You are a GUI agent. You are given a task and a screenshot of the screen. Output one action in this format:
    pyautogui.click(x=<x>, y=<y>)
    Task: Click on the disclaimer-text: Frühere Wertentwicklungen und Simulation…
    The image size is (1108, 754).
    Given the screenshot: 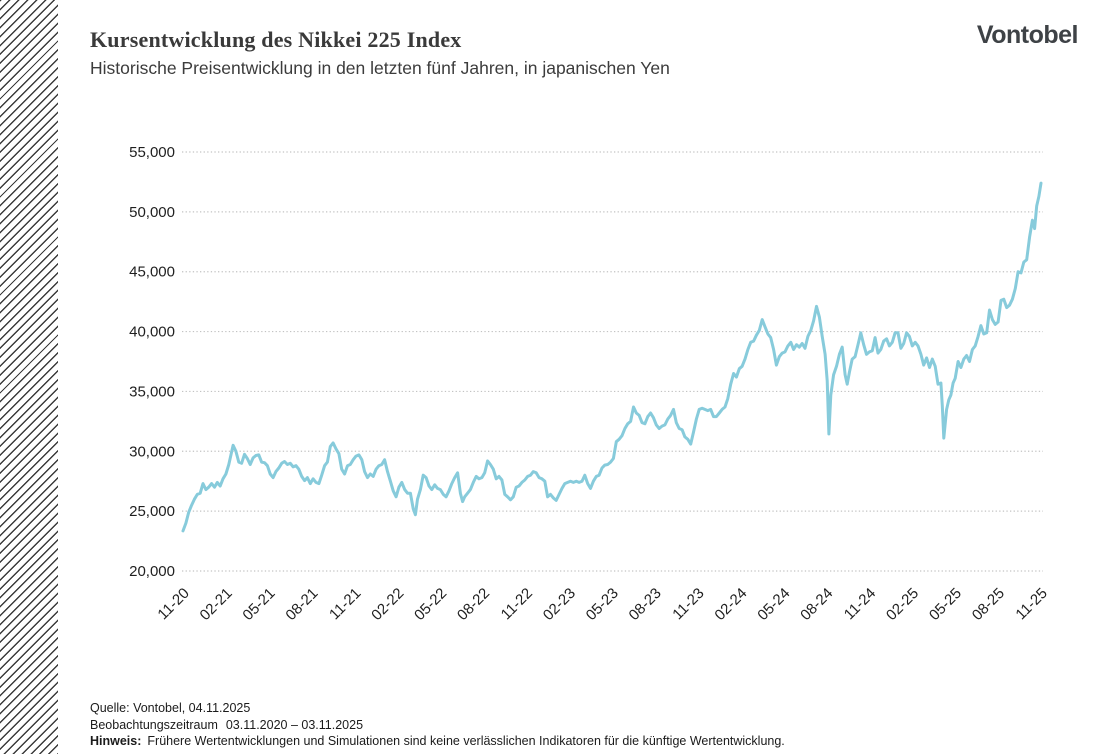 What is the action you would take?
    pyautogui.click(x=466, y=741)
    